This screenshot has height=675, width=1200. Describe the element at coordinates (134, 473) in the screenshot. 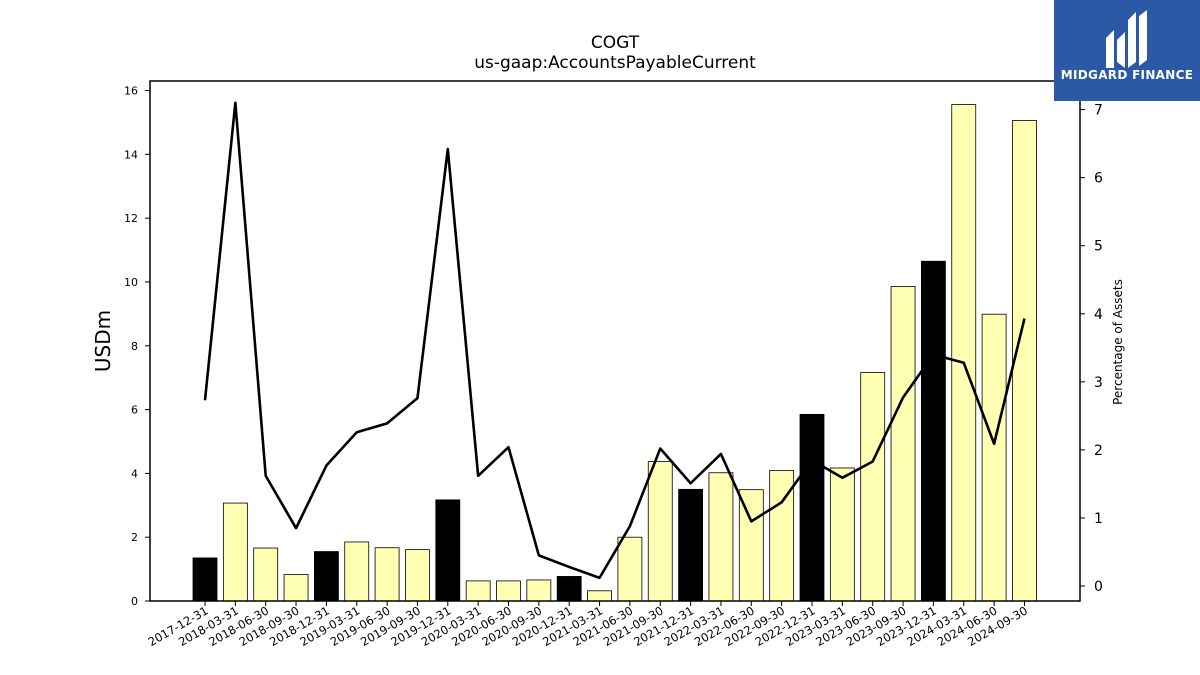

I see `y-tick-label-4: 4` at that location.